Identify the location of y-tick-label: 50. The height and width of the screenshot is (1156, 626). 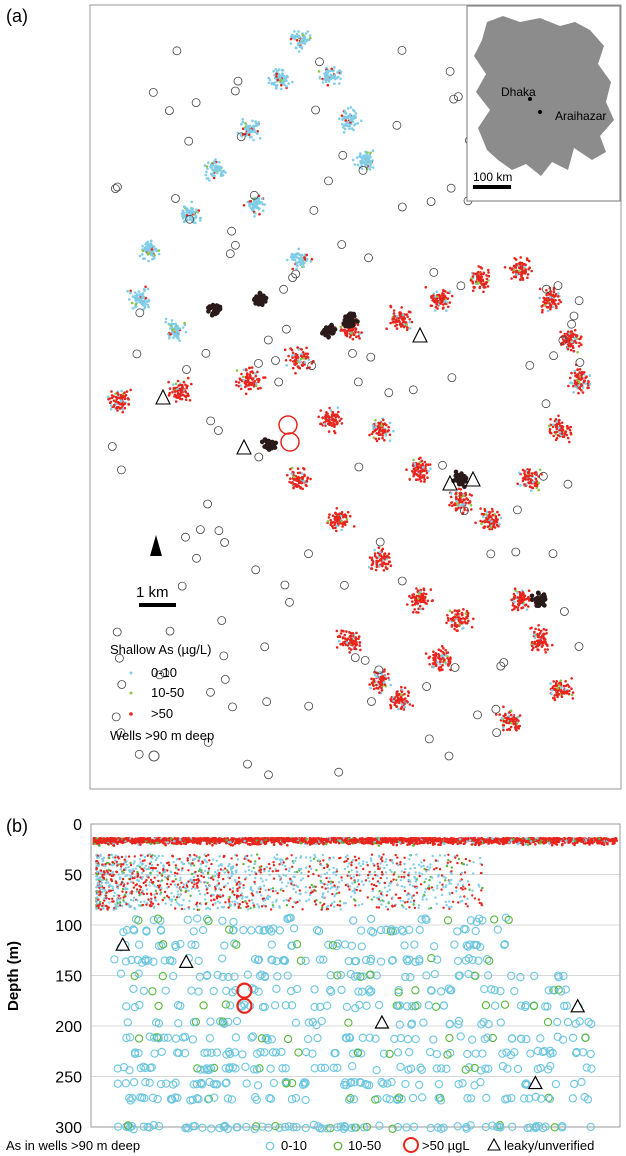
(73, 876).